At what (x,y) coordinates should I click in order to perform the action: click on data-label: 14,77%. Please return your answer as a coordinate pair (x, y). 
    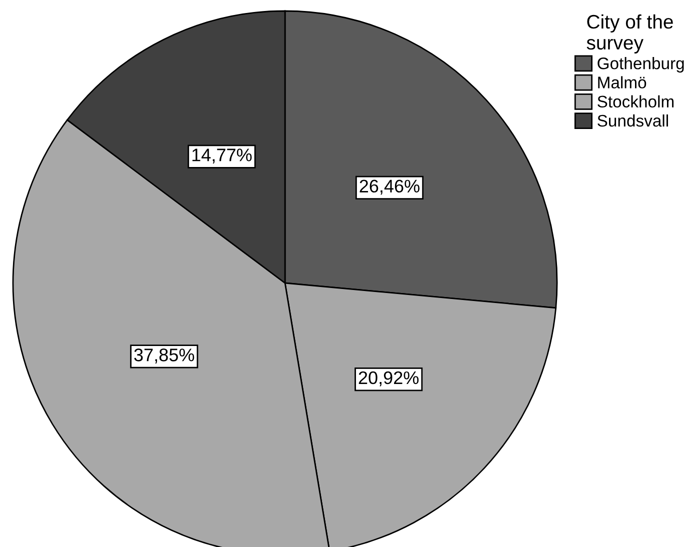
    Looking at the image, I should click on (222, 156).